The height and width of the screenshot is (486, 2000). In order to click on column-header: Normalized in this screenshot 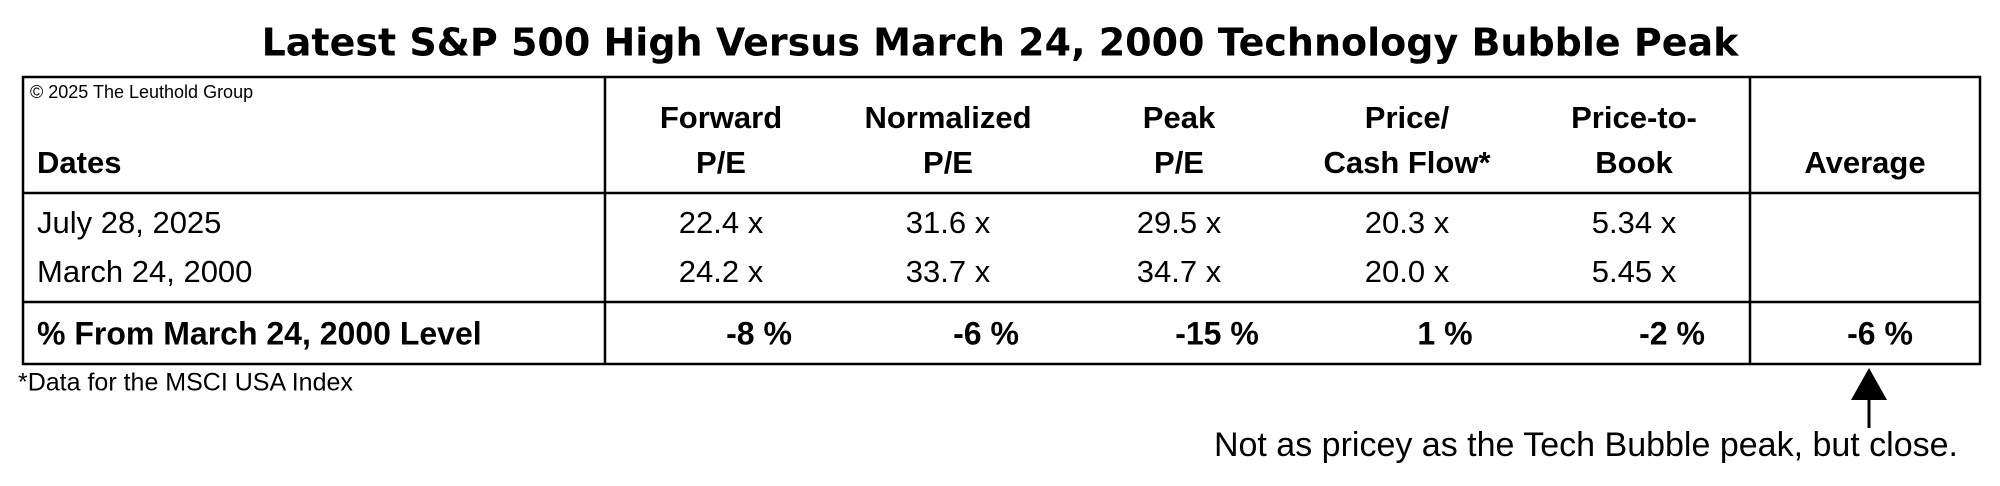, I will do `click(947, 117)`.